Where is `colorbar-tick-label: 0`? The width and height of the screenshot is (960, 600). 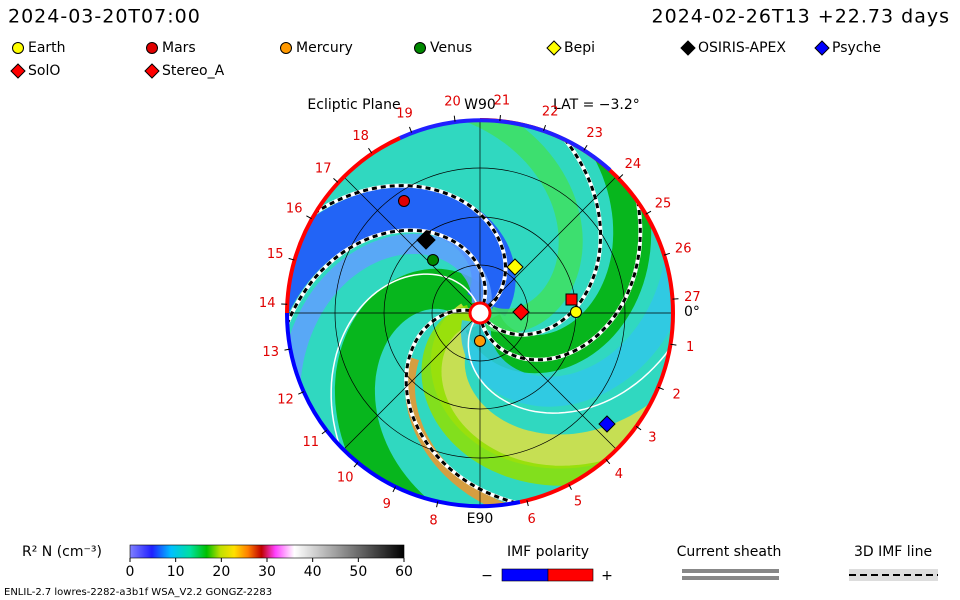 colorbar-tick-label: 0 is located at coordinates (130, 572).